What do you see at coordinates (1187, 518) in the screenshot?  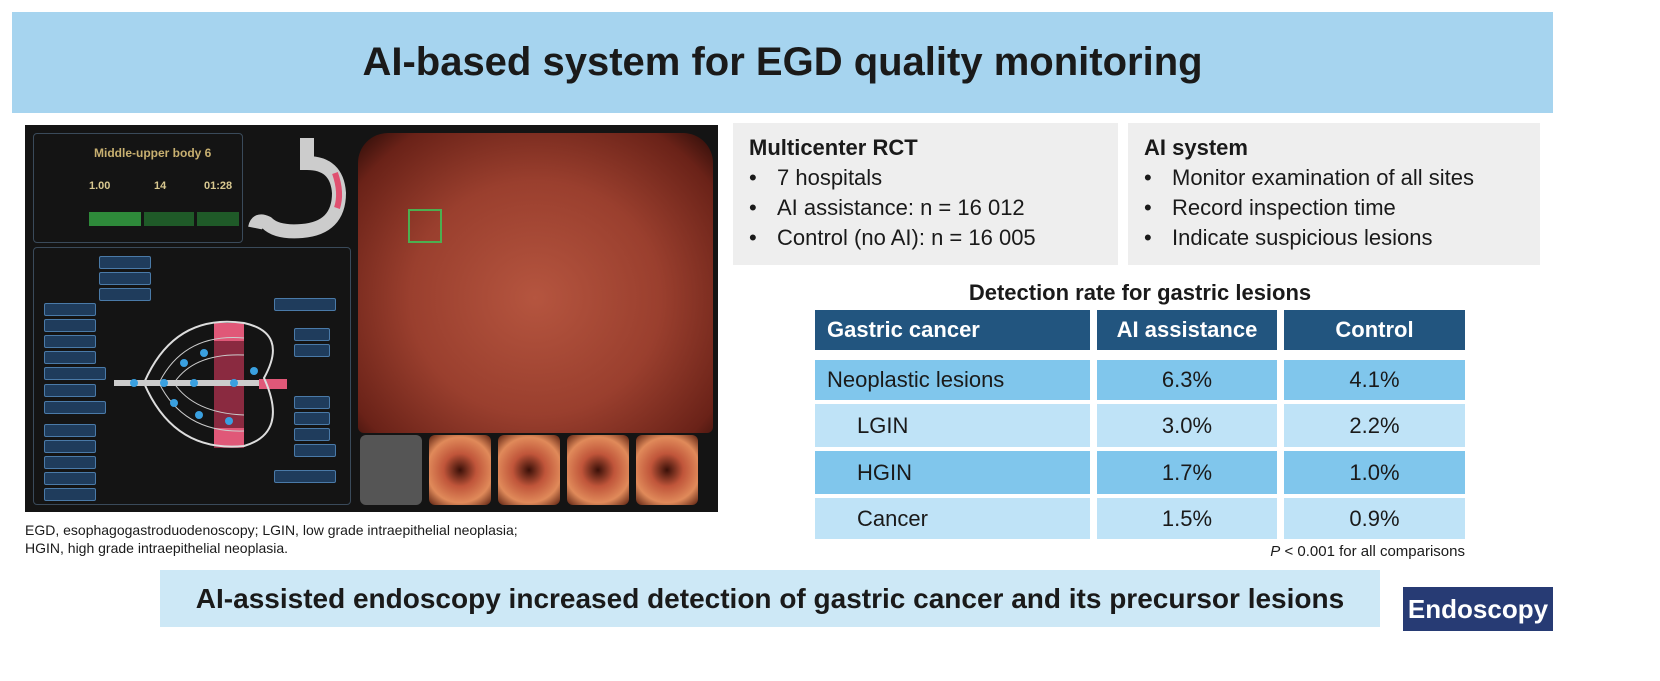 I see `ai-value: 1.5%` at bounding box center [1187, 518].